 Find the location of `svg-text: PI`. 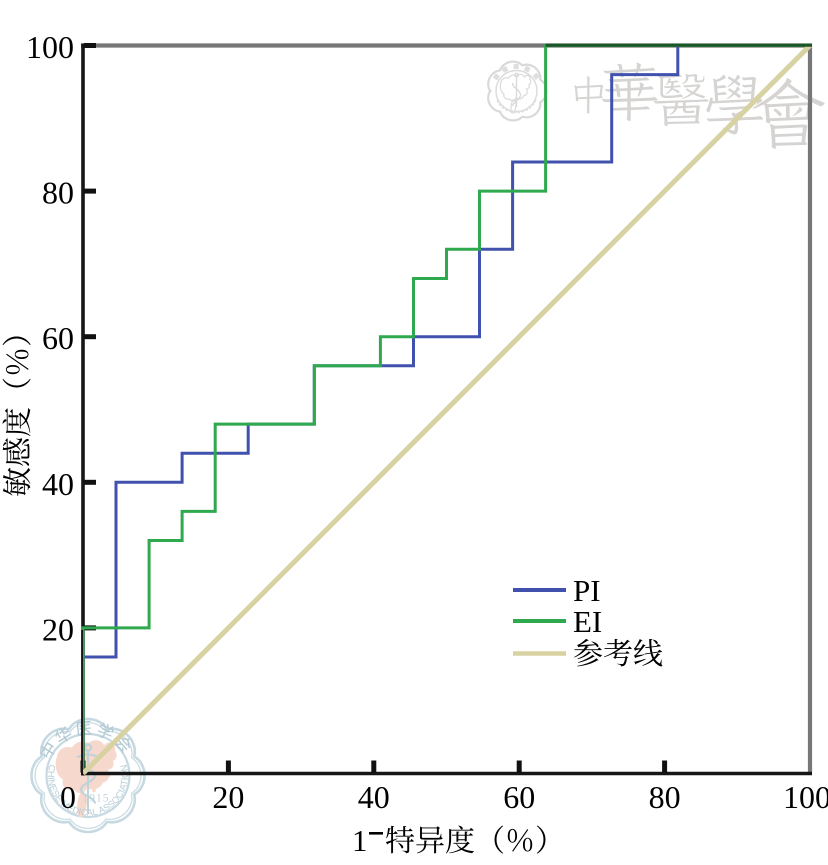

svg-text: PI is located at coordinates (587, 590).